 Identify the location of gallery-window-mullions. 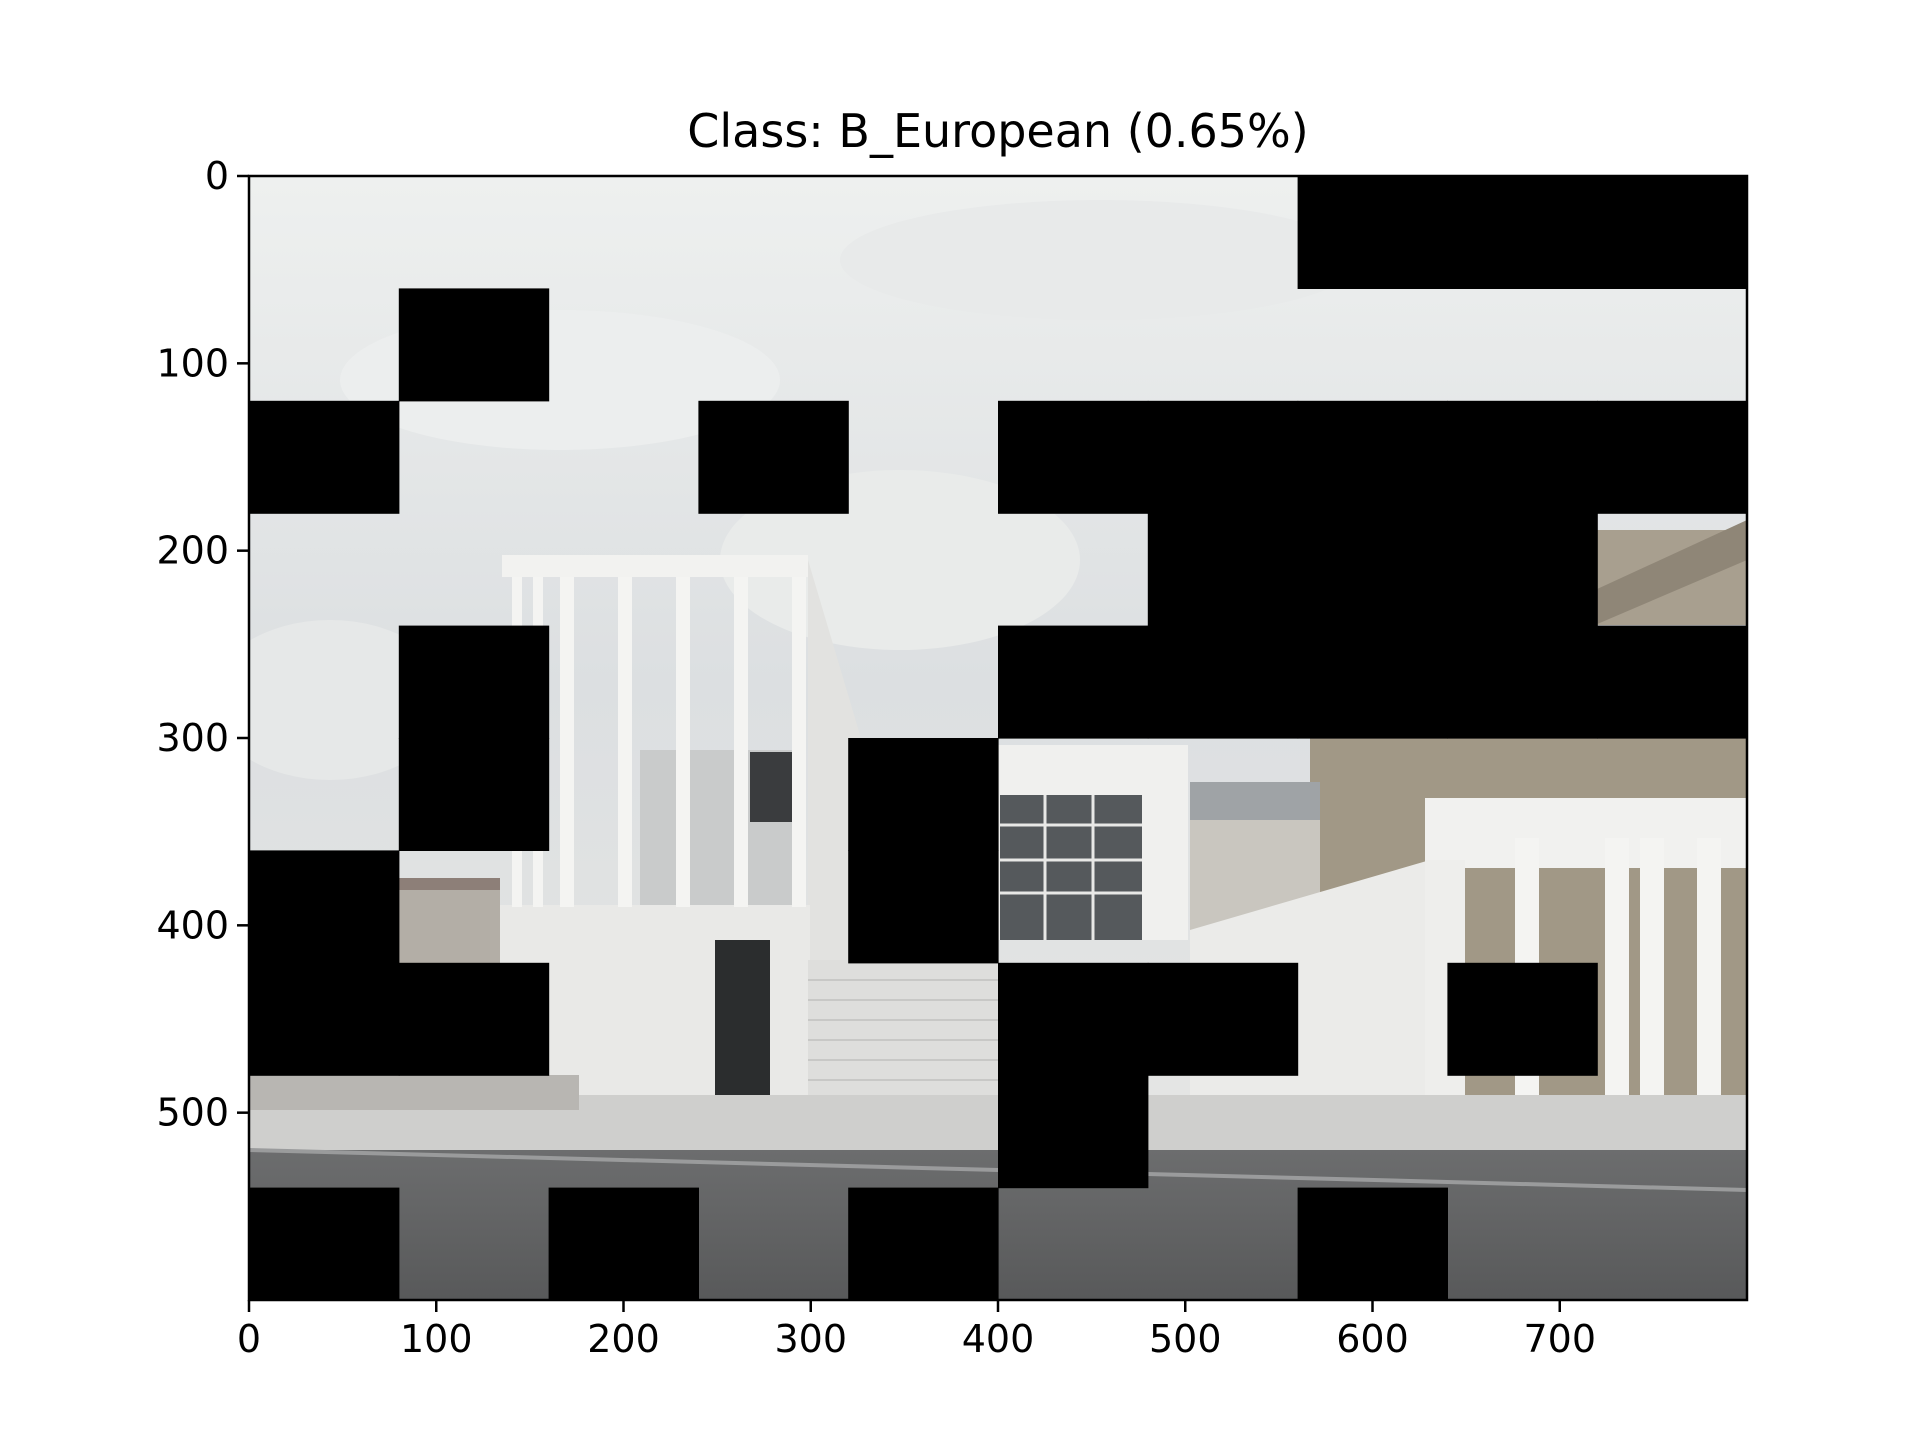
(1071, 867).